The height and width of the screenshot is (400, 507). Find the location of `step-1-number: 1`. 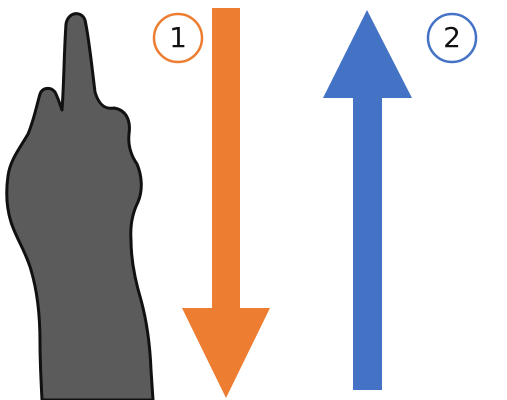

step-1-number: 1 is located at coordinates (178, 37).